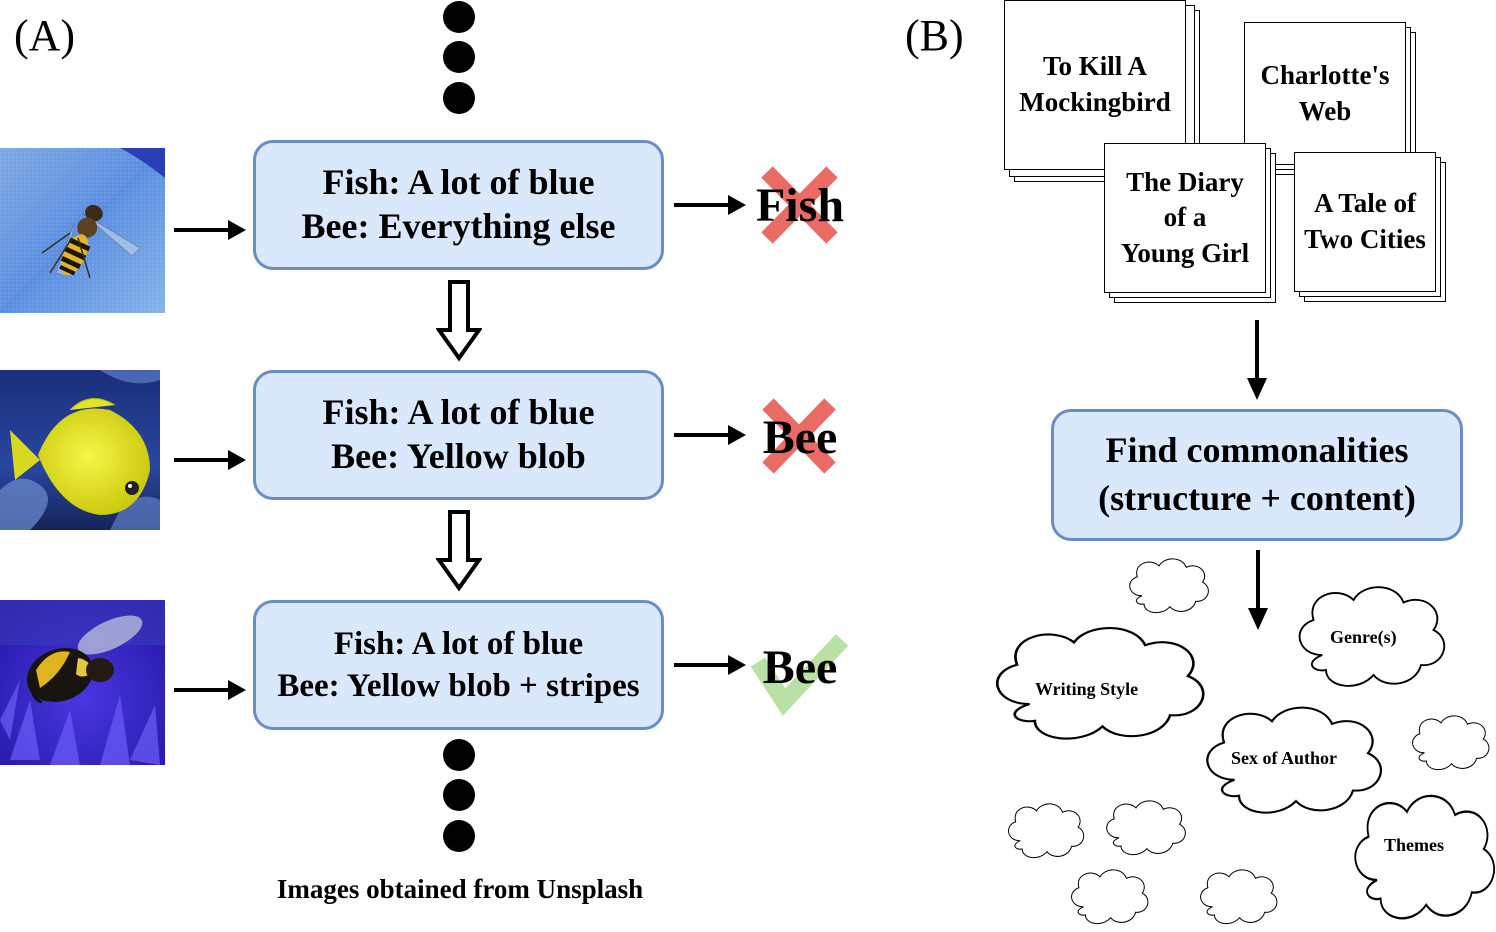 The image size is (1496, 932). Describe the element at coordinates (1325, 110) in the screenshot. I see `book-title-line: Web` at that location.